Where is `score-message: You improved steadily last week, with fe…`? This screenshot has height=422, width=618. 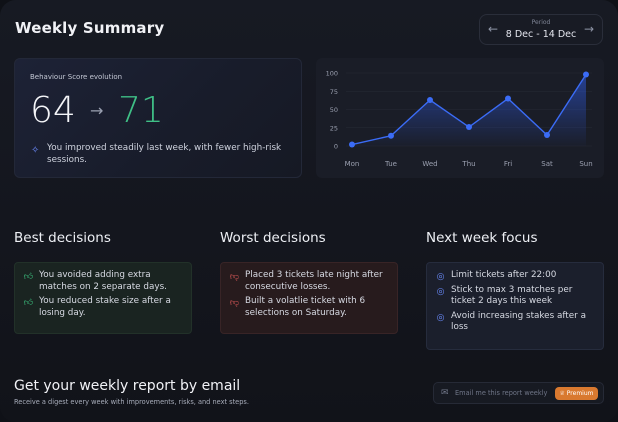
score-message: You improved steadily last week, with fe… is located at coordinates (164, 154).